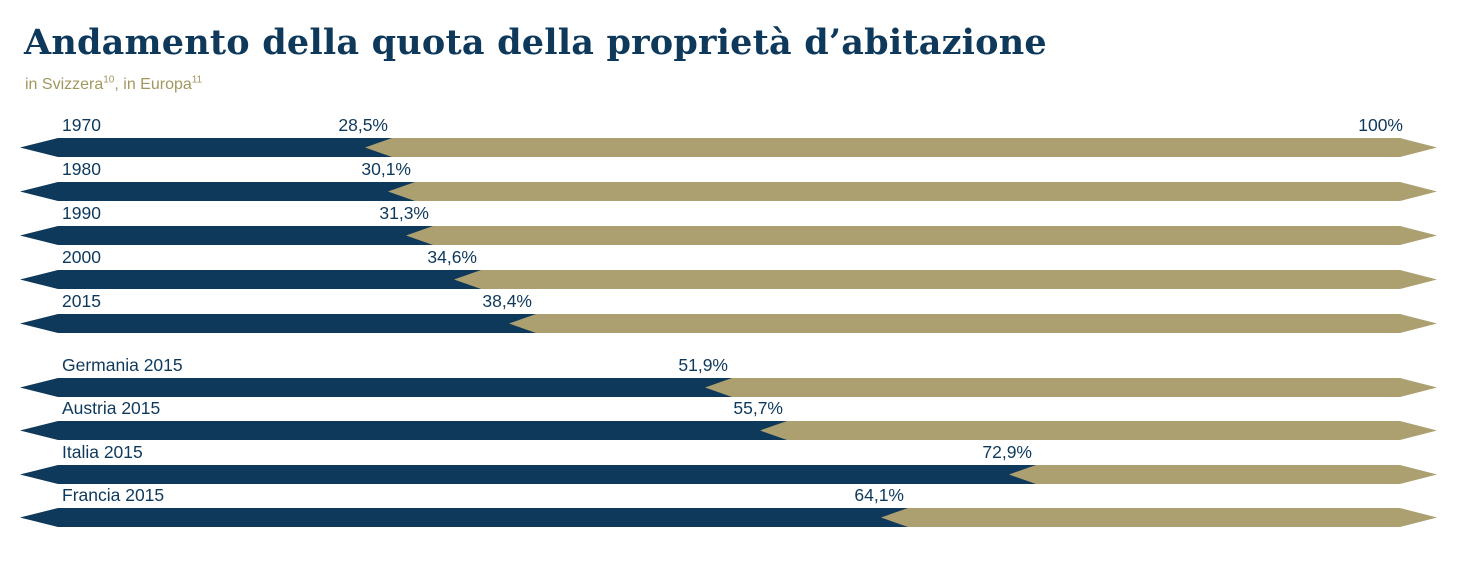 The image size is (1460, 571). What do you see at coordinates (81, 125) in the screenshot?
I see `bar-row-label: 1970` at bounding box center [81, 125].